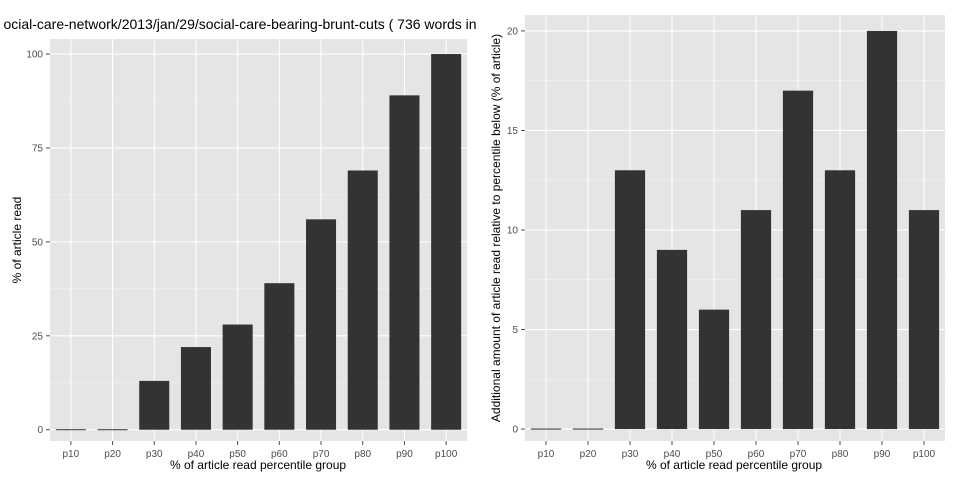  What do you see at coordinates (237, 377) in the screenshot?
I see `chart-left-bar-p50` at bounding box center [237, 377].